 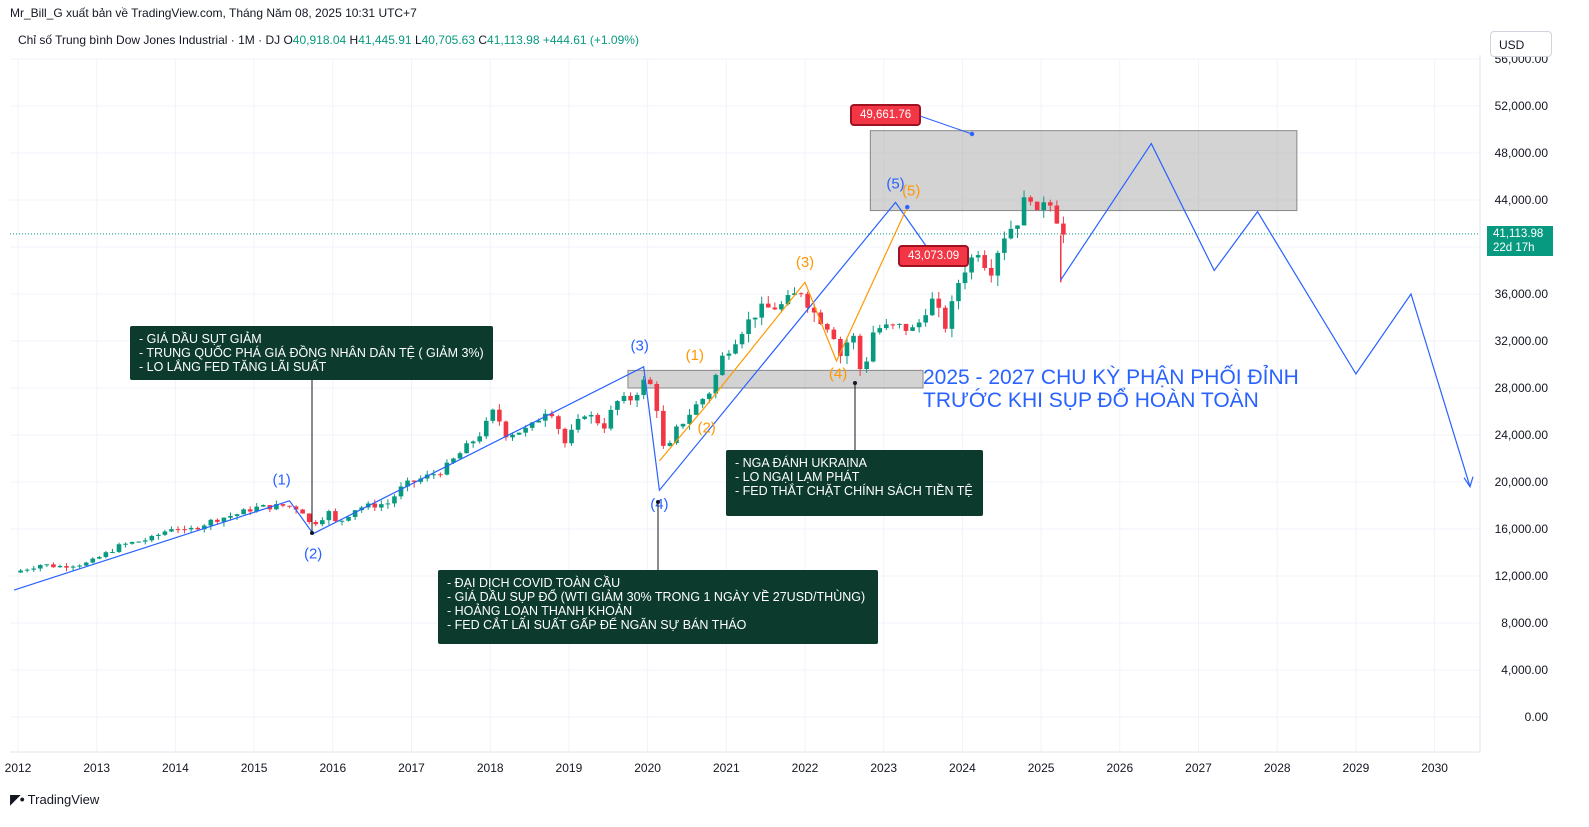 I want to click on change-value: +444.61 (+1.09%), so click(x=590, y=40).